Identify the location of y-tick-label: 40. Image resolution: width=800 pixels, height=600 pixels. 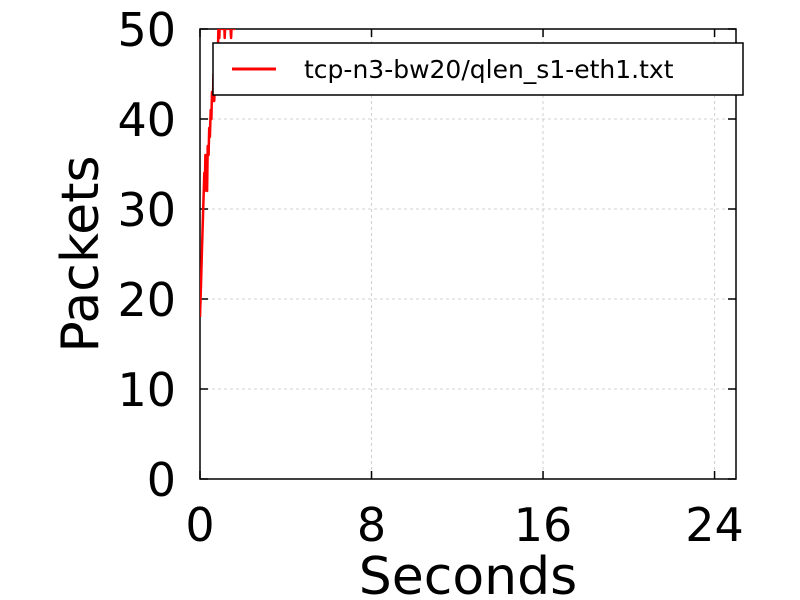
(146, 120).